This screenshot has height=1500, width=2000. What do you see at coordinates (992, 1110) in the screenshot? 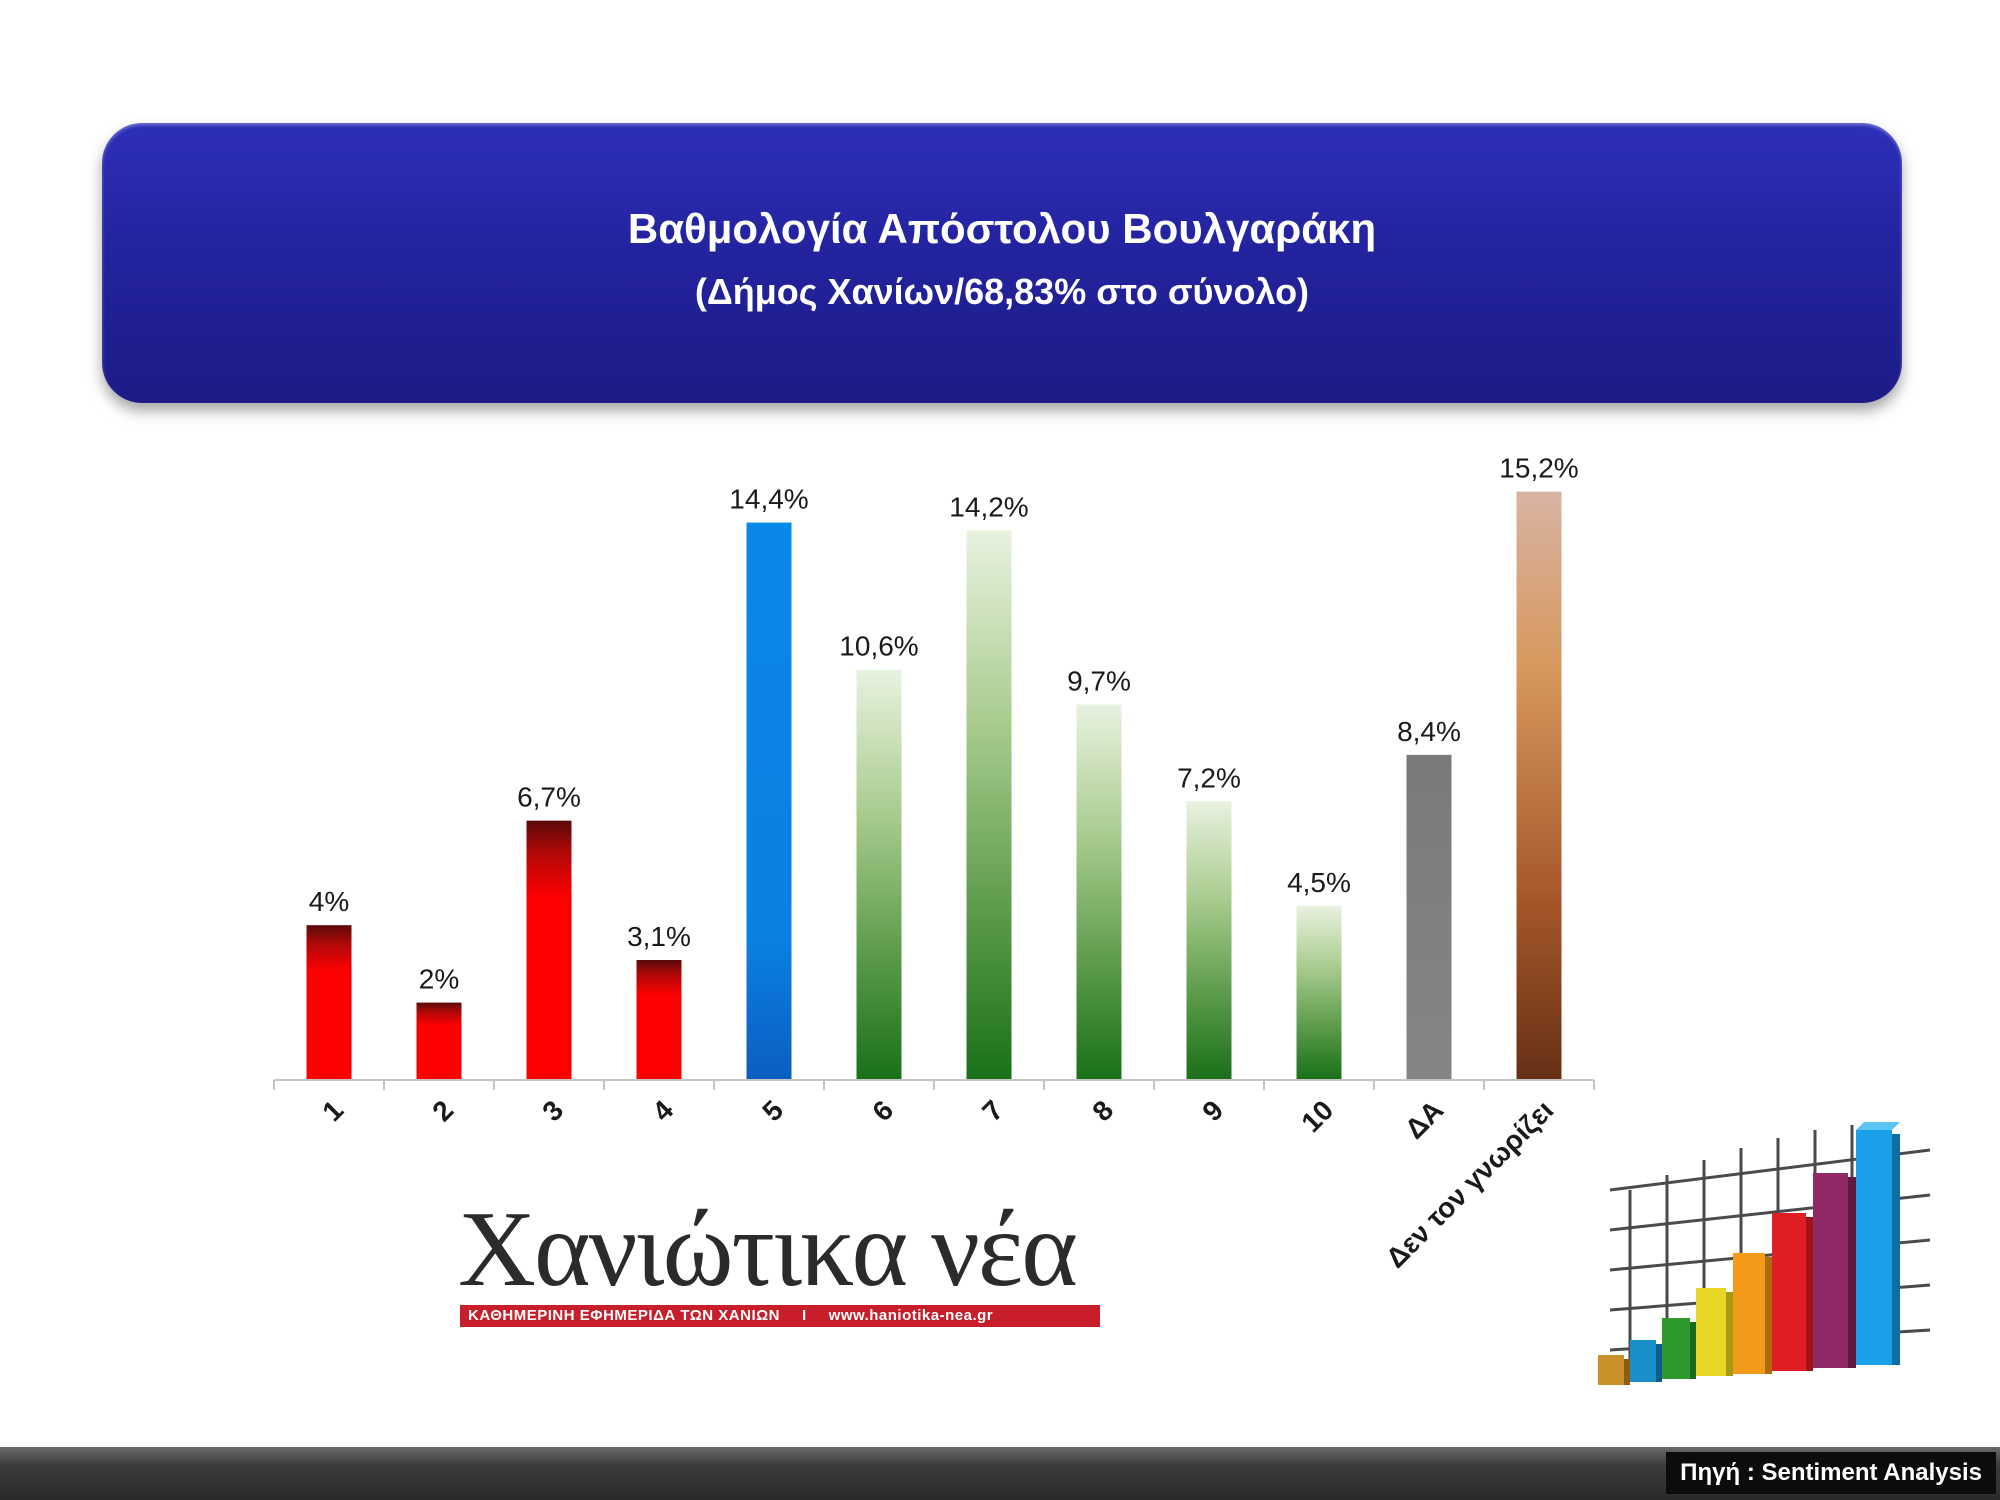
I see `category-label-7: 7` at bounding box center [992, 1110].